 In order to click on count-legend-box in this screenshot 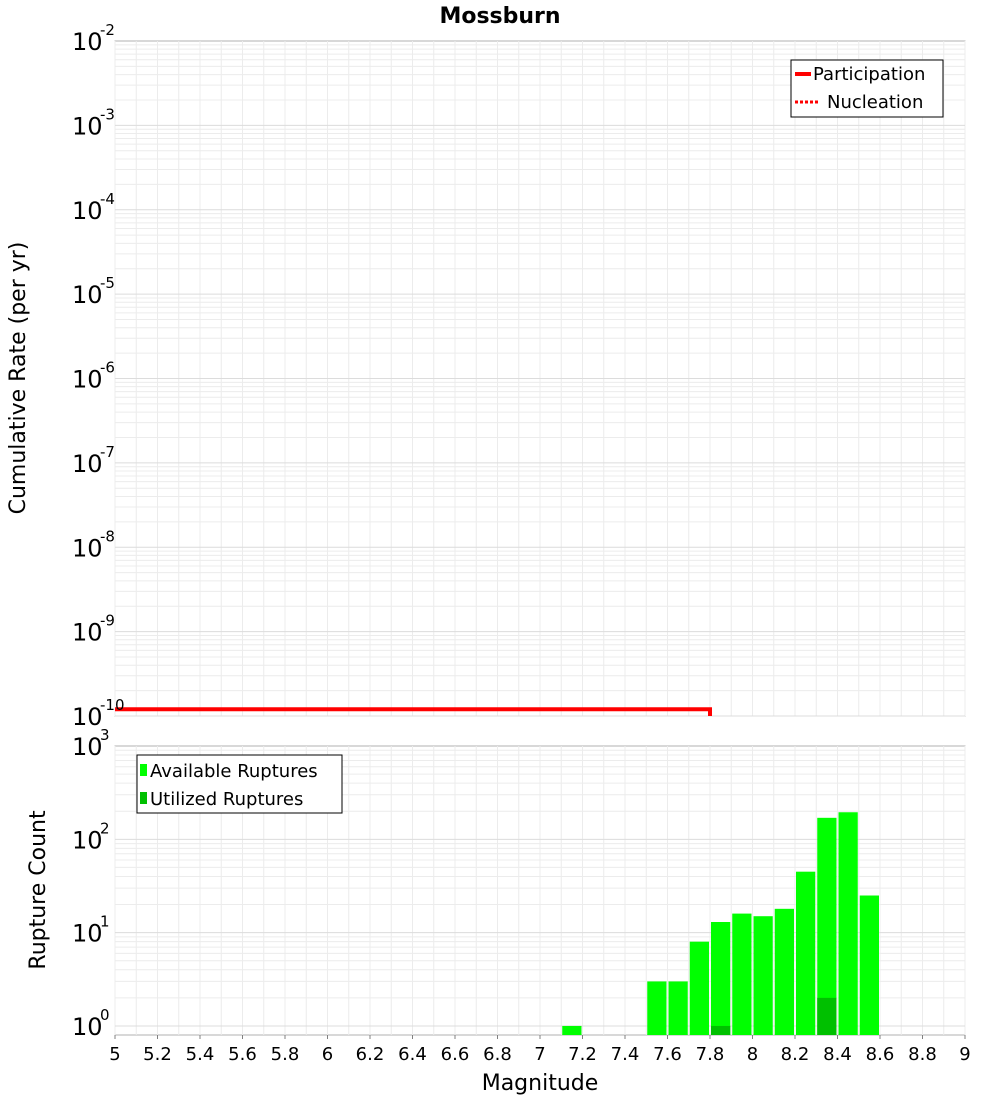, I will do `click(239, 784)`.